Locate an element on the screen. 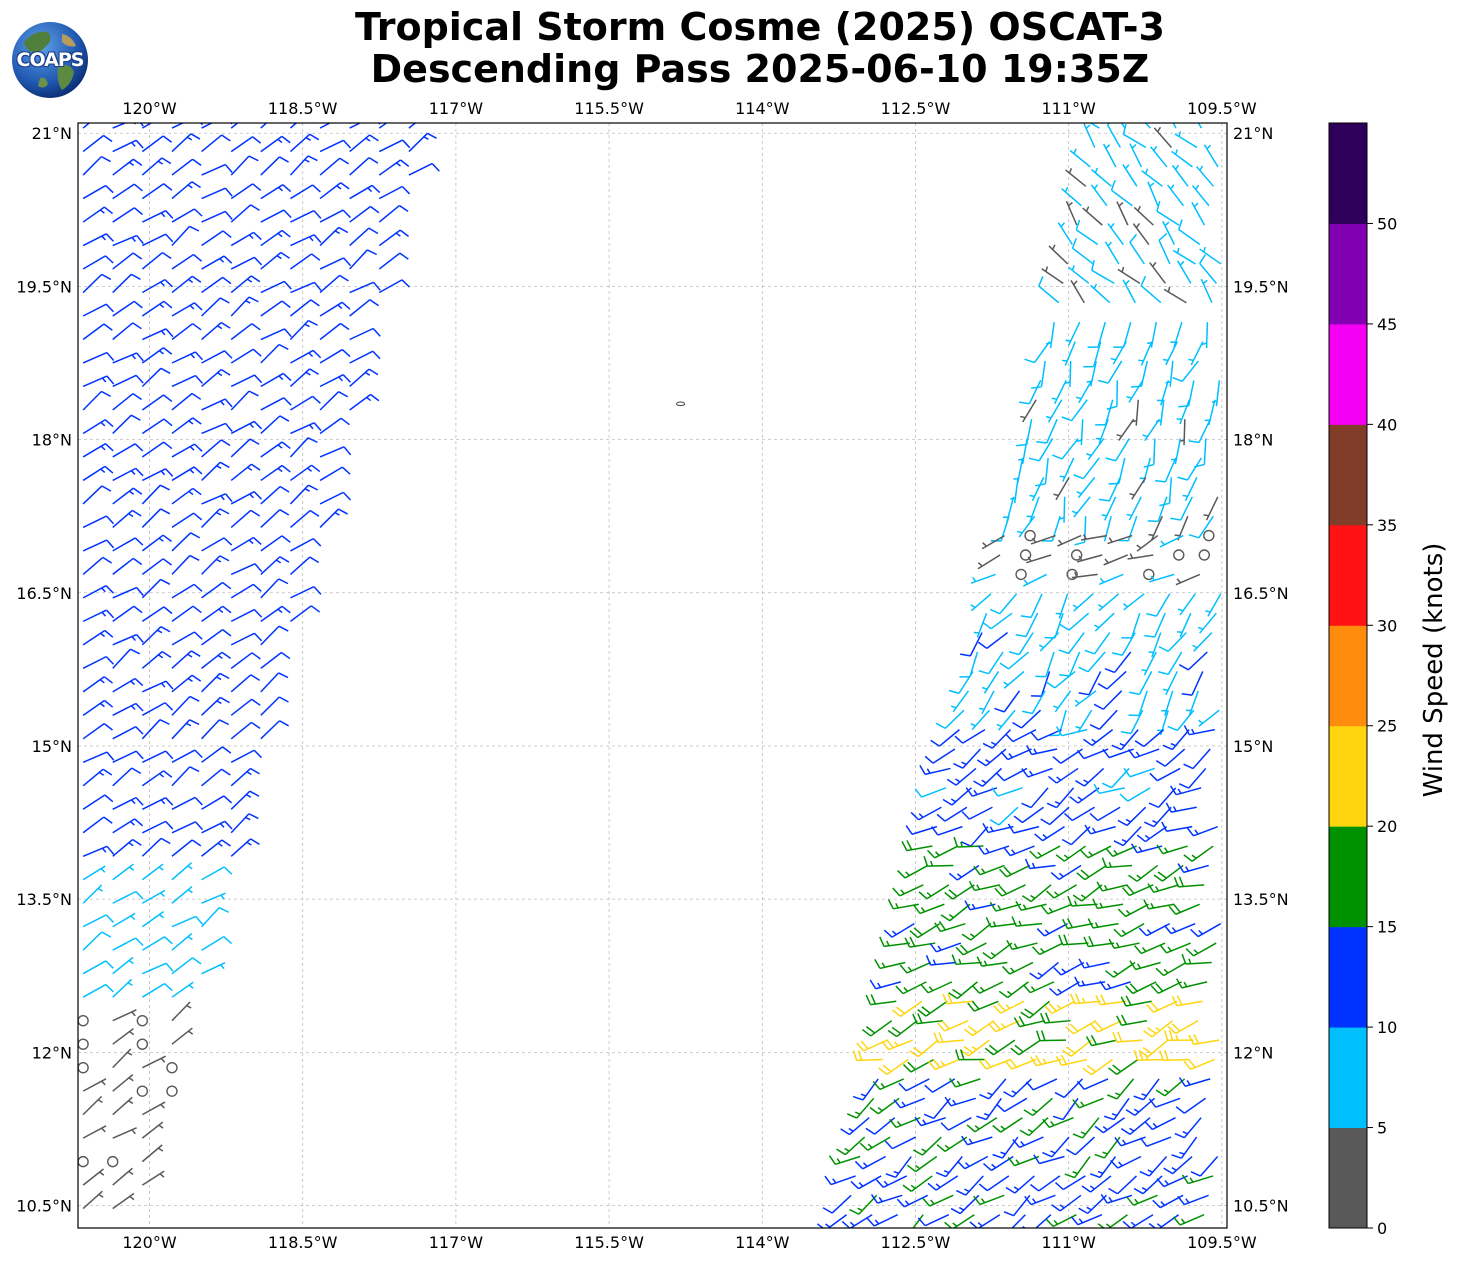 This screenshot has height=1264, width=1466. calm-circle is located at coordinates (142, 1091).